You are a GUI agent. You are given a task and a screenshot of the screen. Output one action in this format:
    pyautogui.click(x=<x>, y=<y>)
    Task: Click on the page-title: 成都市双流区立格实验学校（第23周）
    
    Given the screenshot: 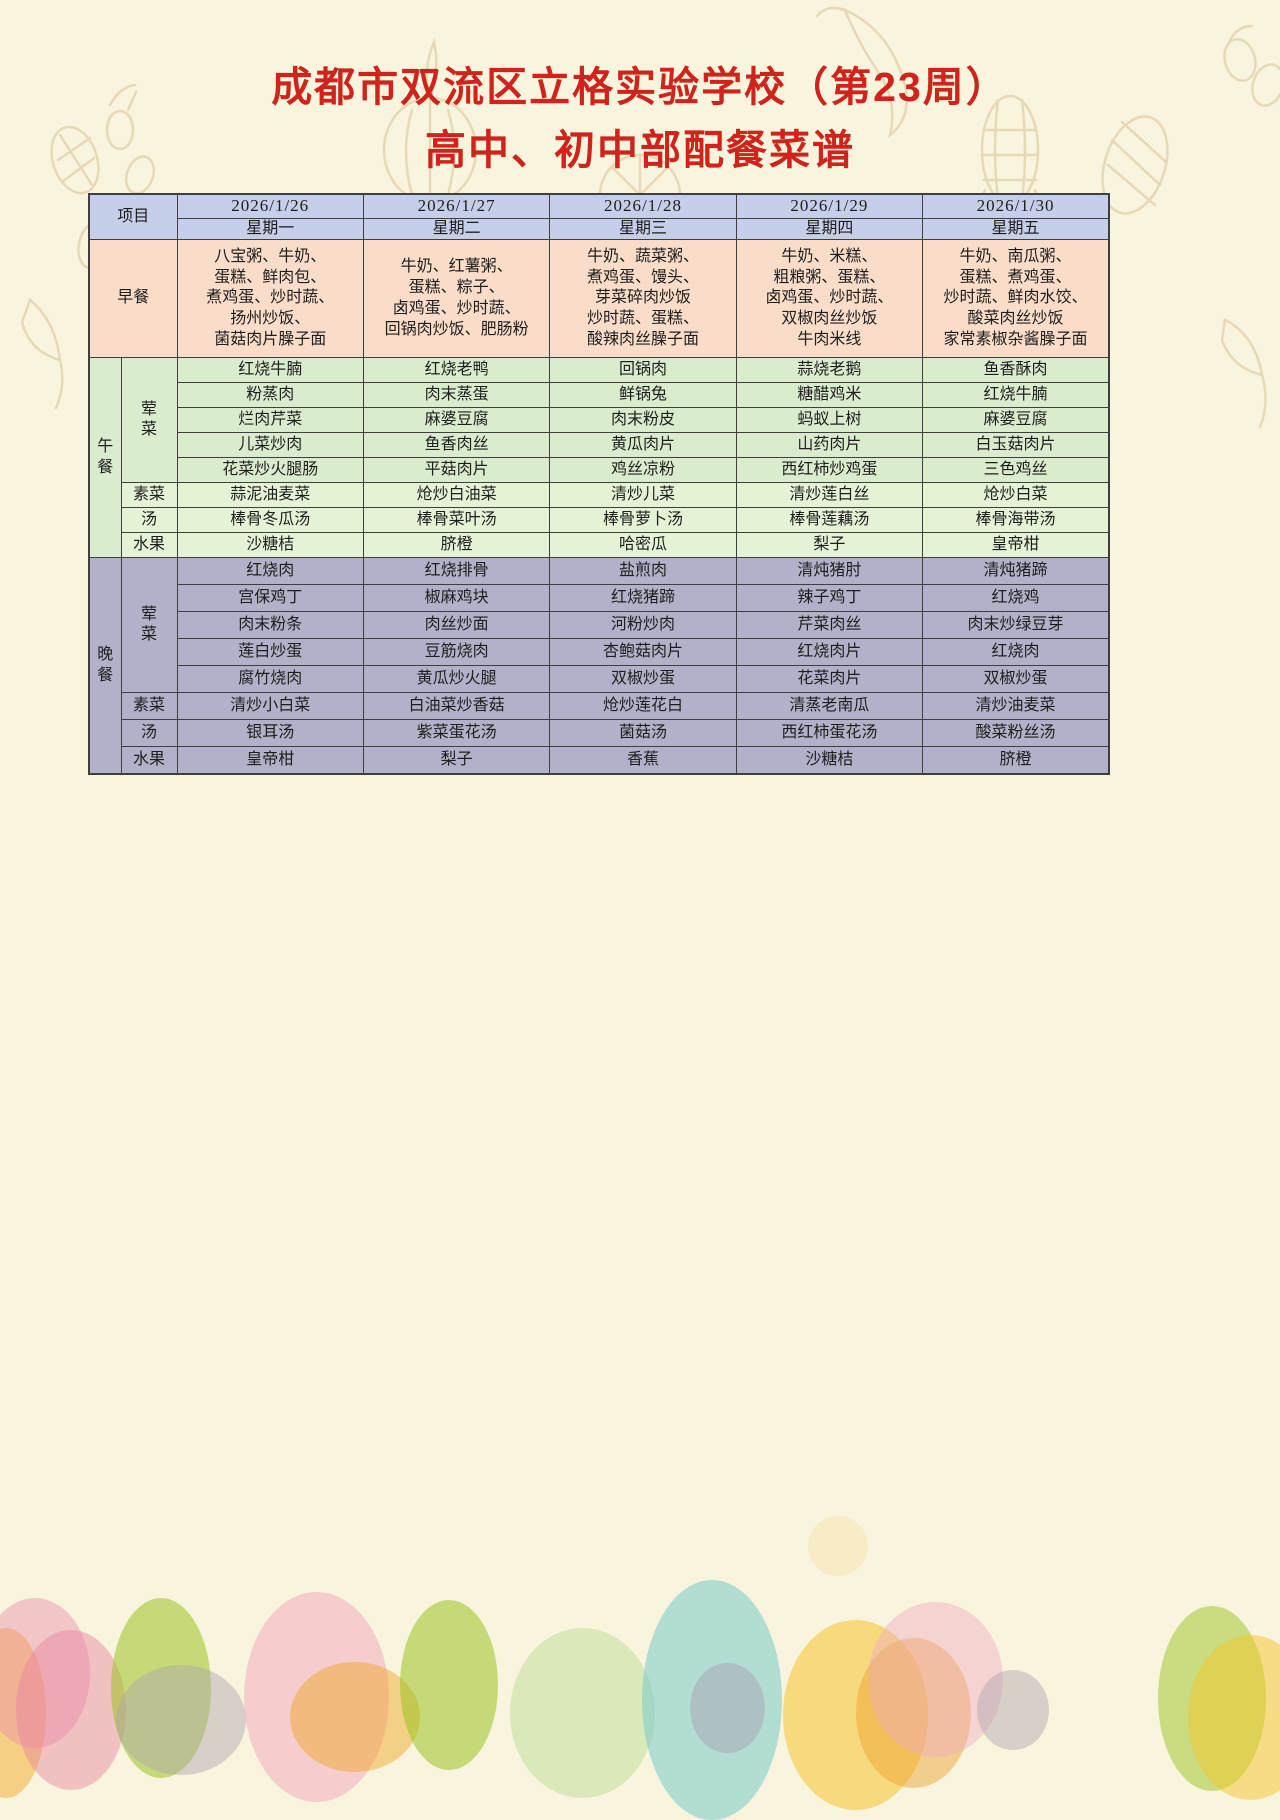 What is the action you would take?
    pyautogui.click(x=640, y=87)
    